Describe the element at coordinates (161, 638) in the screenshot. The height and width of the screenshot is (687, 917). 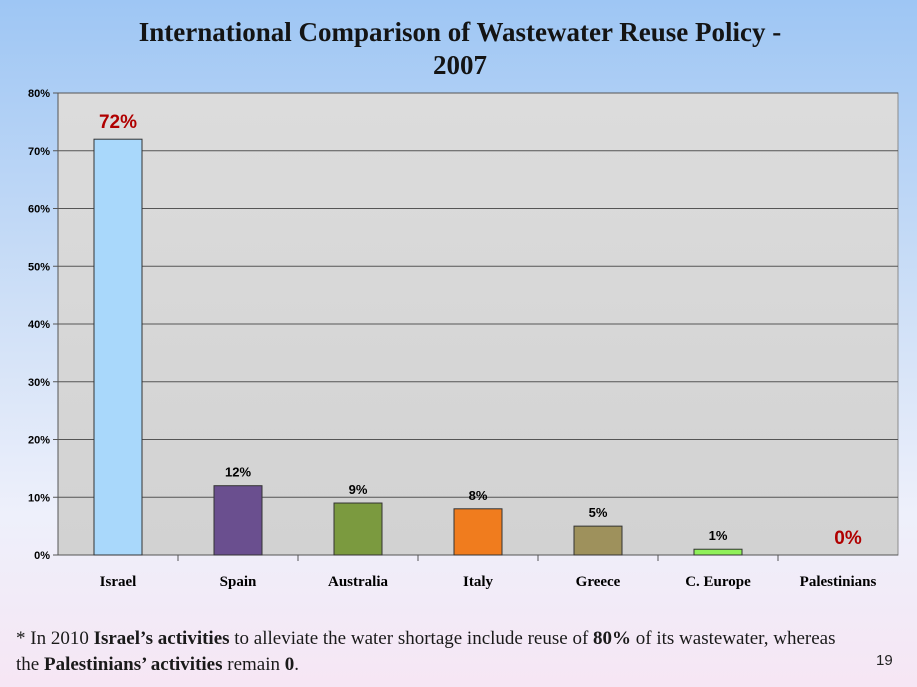
I see `footnote-bold-israel: Israel’s activities` at that location.